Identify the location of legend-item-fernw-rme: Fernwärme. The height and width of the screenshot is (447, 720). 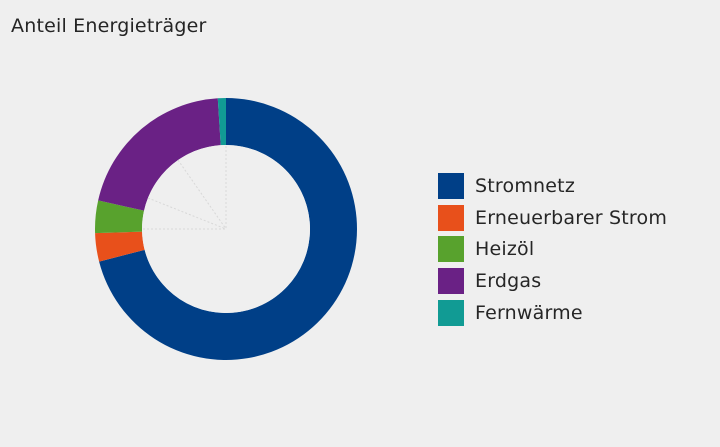
(552, 313).